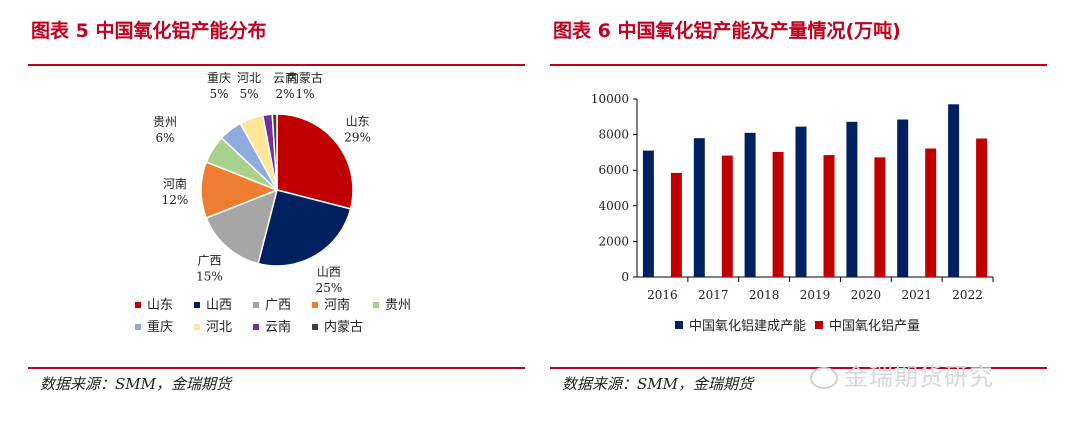 Image resolution: width=1080 pixels, height=422 pixels. What do you see at coordinates (657, 384) in the screenshot?
I see `bar-source-note: 数据来源：SMM，金瑞期货` at bounding box center [657, 384].